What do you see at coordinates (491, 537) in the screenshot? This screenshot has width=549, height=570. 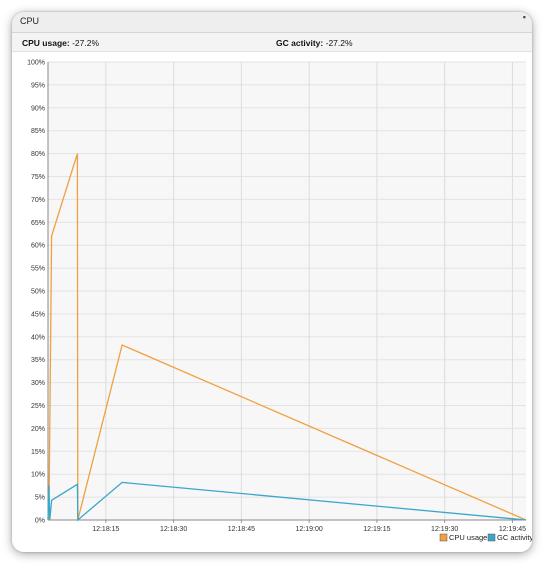 I see `legend-swatch-gc-activity` at bounding box center [491, 537].